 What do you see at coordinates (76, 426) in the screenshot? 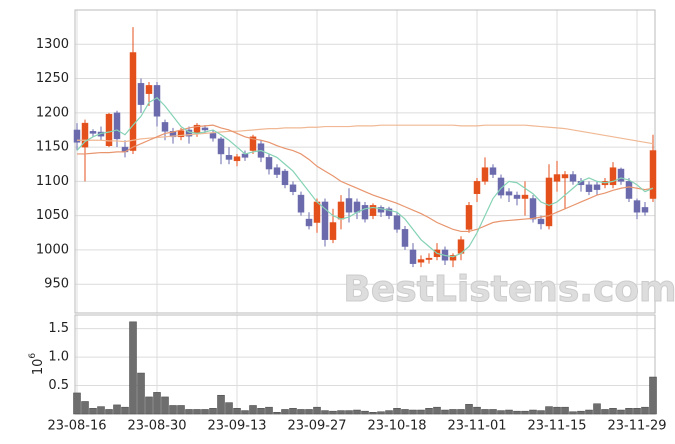
I see `x-tick-label: 23-08-16` at bounding box center [76, 426].